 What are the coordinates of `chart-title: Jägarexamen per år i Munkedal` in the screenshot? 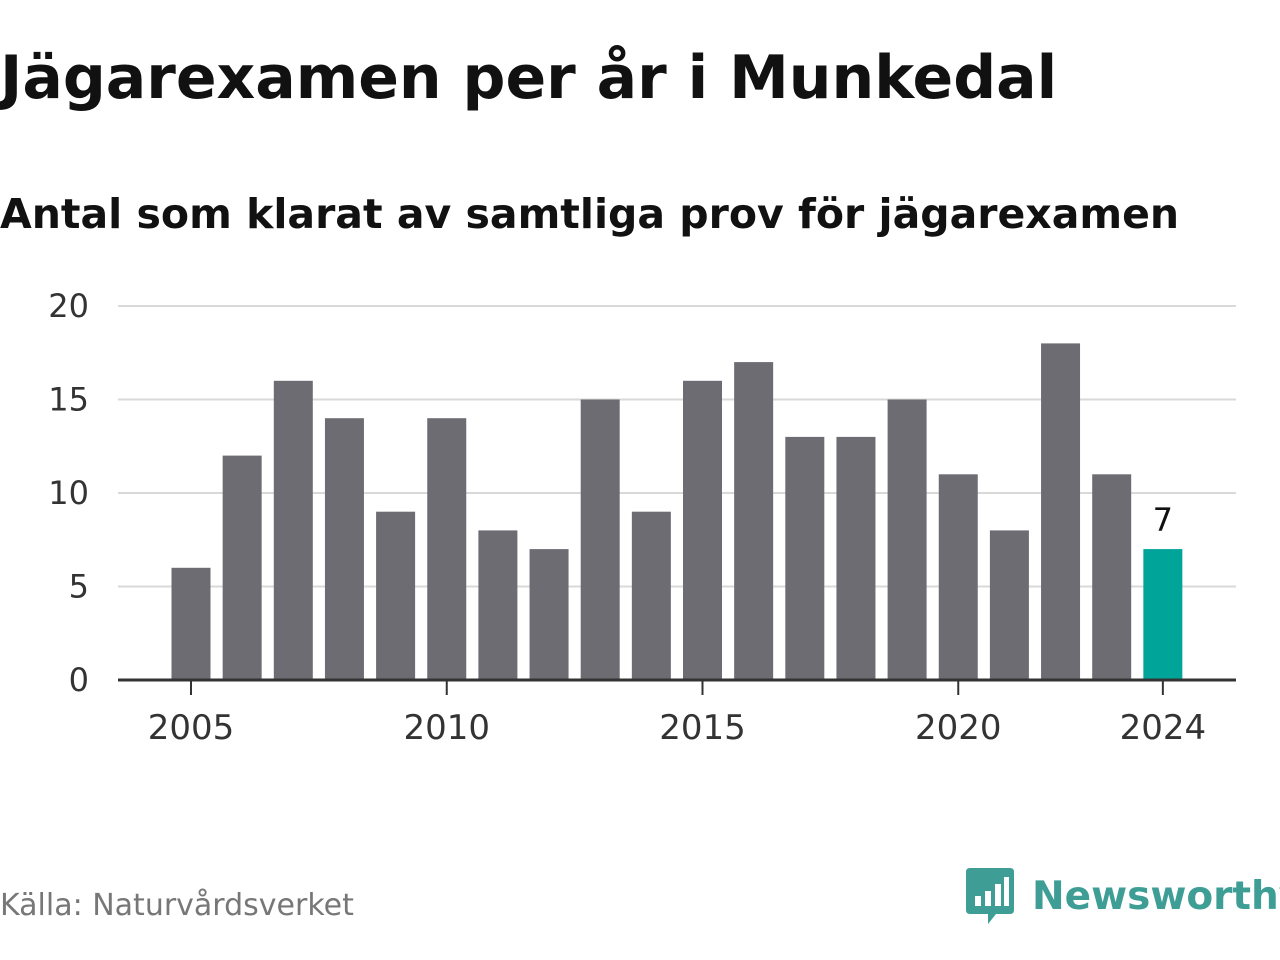 It's located at (529, 78).